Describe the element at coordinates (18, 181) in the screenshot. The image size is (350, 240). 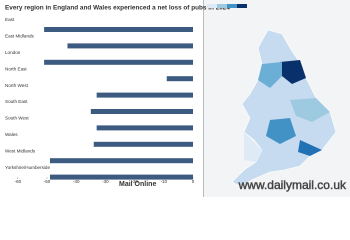
I see `x-tick-label: -60` at that location.